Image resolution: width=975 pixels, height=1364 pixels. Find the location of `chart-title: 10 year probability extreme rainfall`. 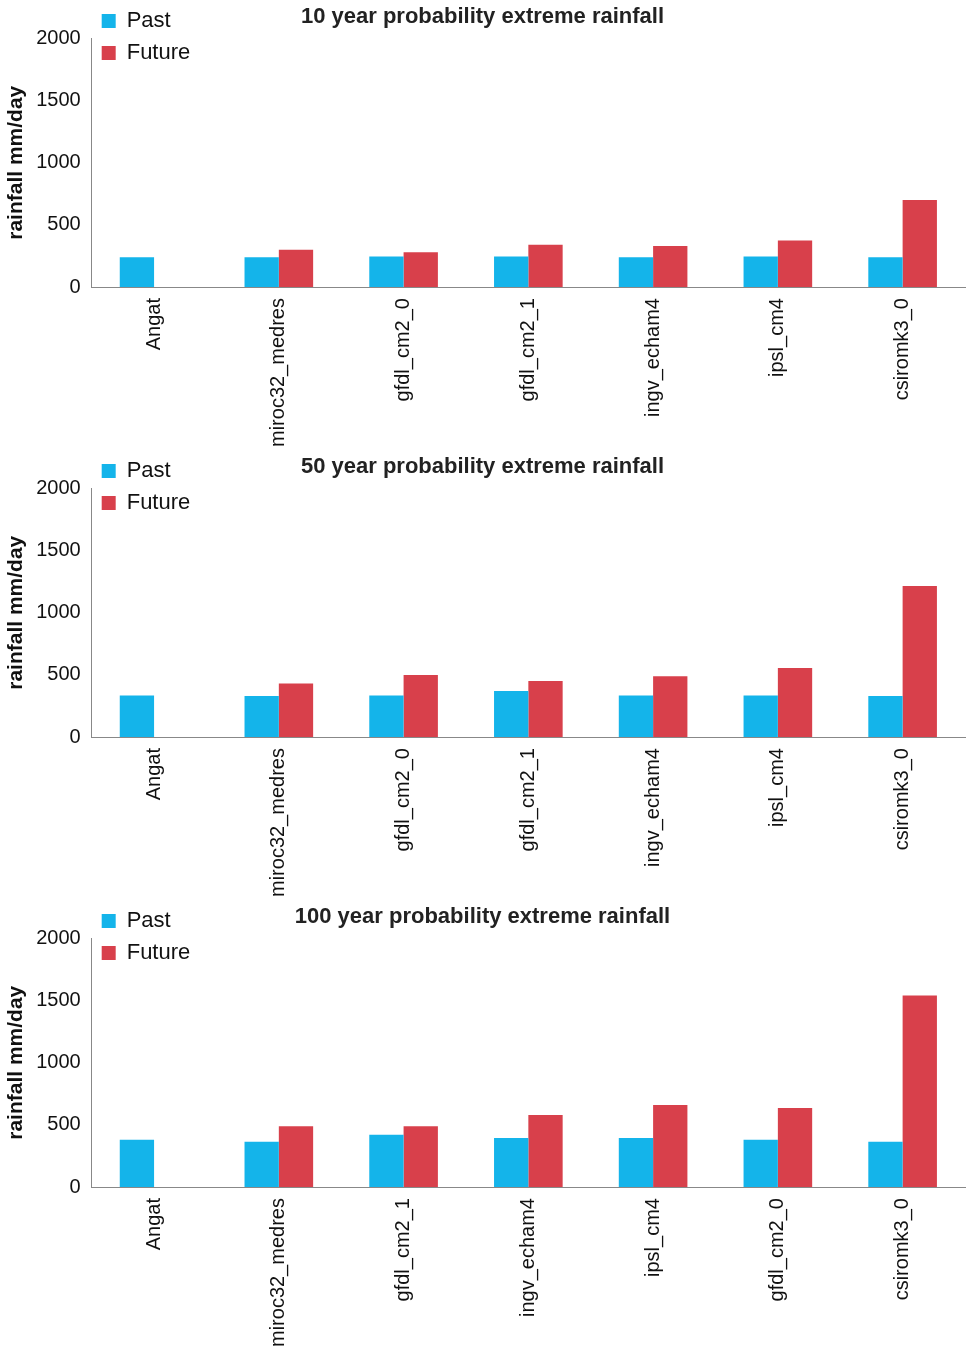

chart-title: 10 year probability extreme rainfall is located at coordinates (482, 16).